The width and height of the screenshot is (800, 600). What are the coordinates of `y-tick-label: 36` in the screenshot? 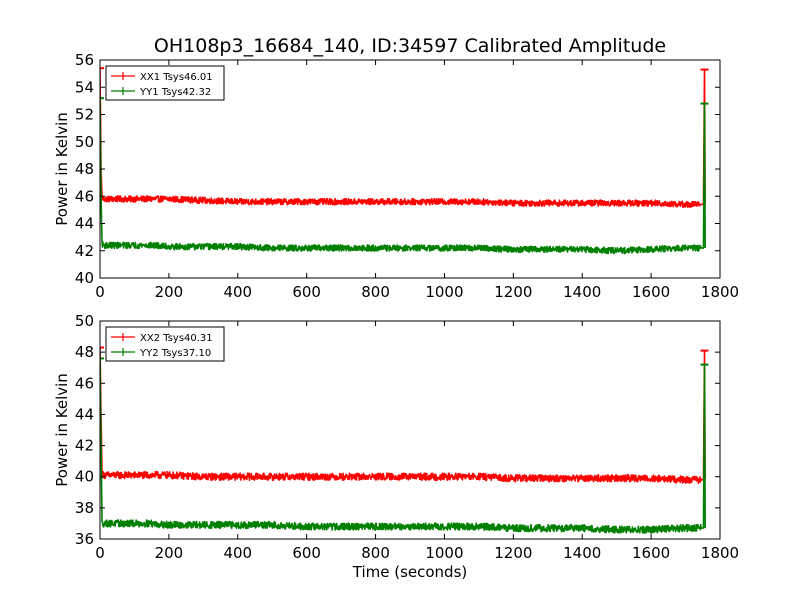 It's located at (84, 539).